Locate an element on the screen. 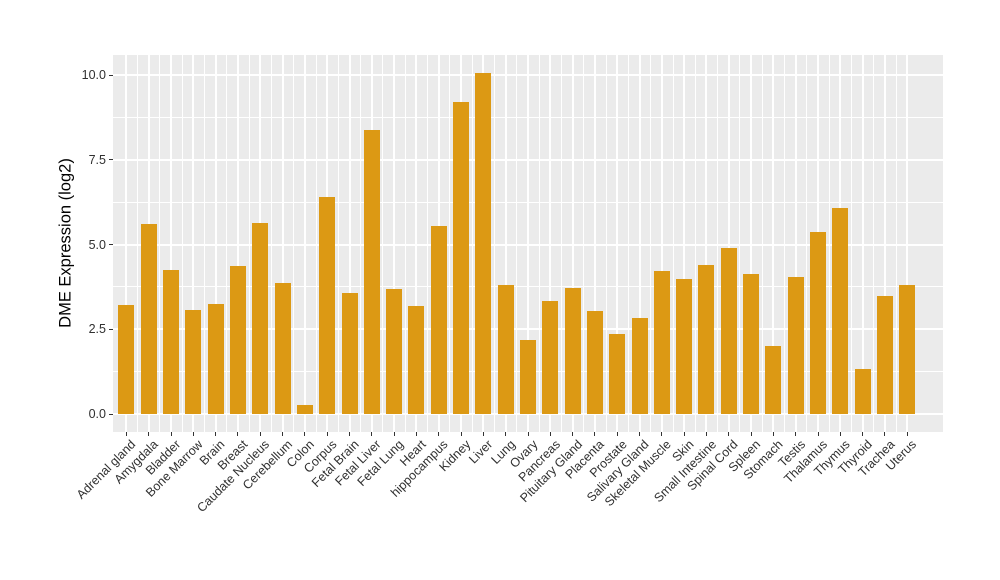  bar-fetal-lung is located at coordinates (394, 351).